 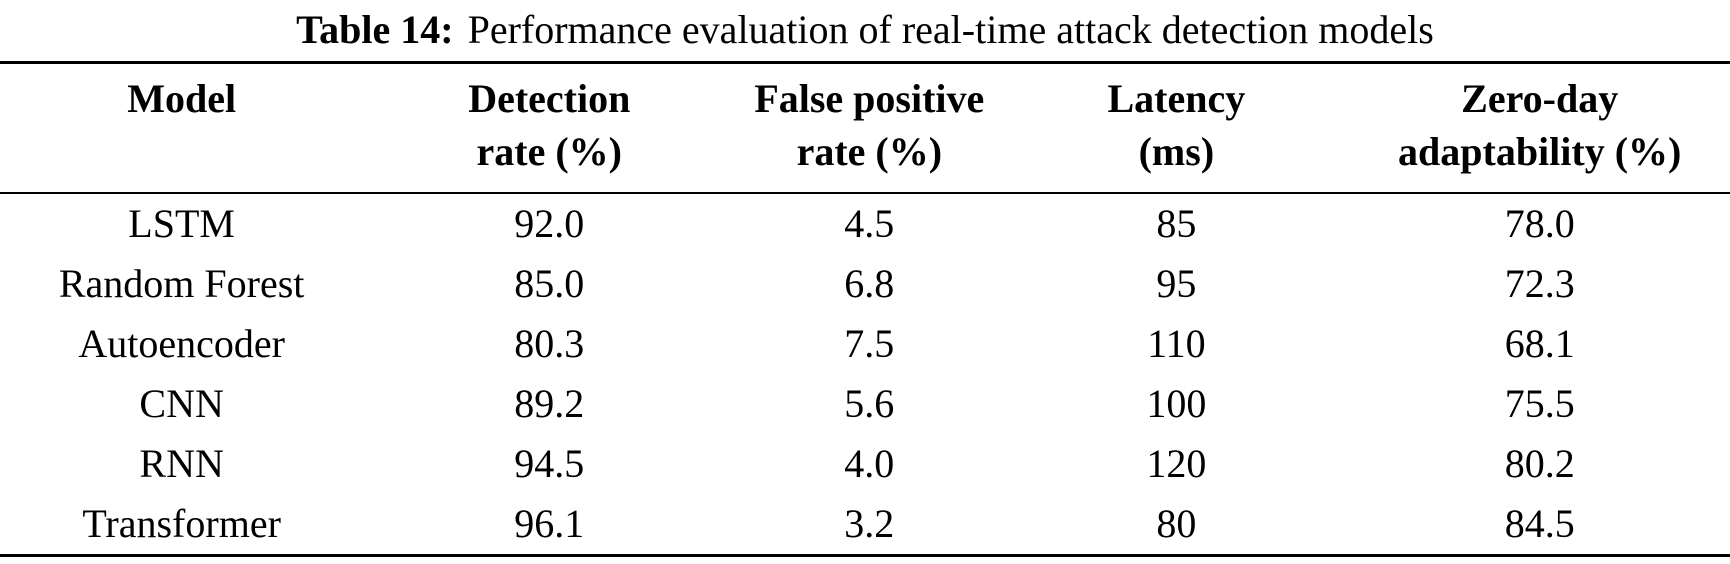 What do you see at coordinates (181, 343) in the screenshot?
I see `cell-model: Autoencoder` at bounding box center [181, 343].